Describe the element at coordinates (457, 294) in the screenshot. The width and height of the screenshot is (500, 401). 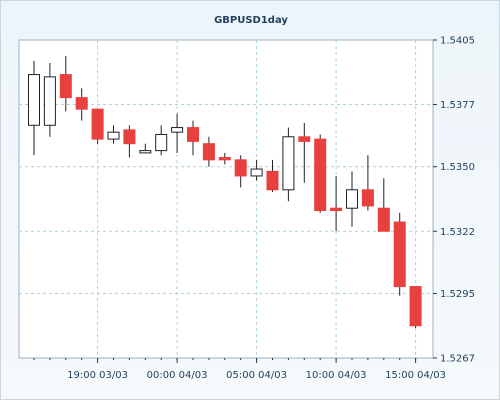
I see `y-tick-label: 1.5295` at that location.